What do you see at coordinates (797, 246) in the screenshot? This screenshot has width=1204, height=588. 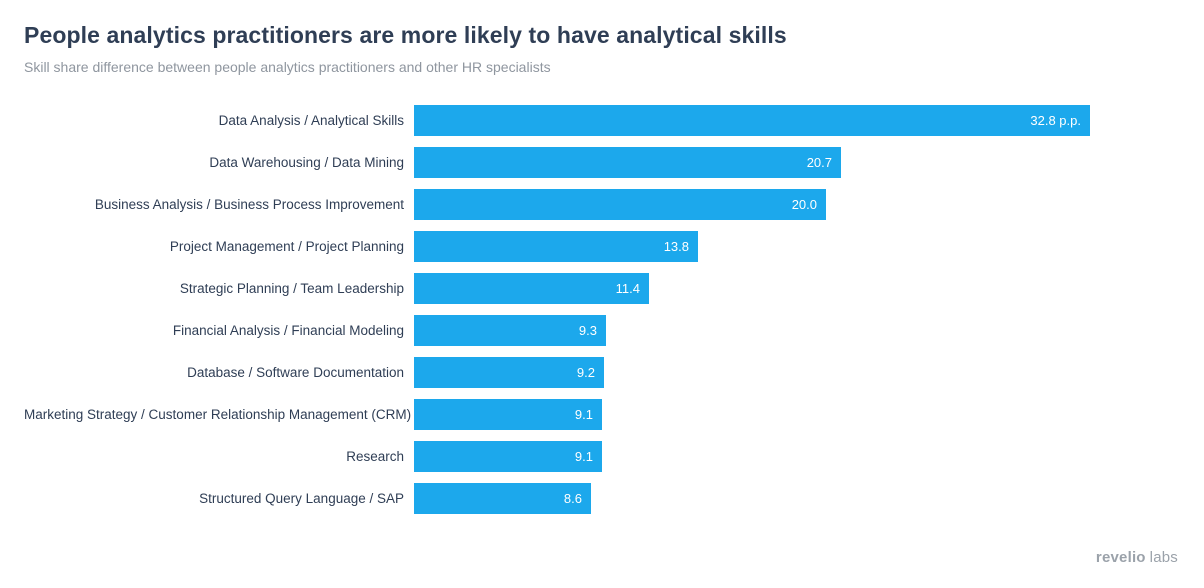 I see `bar-track: 13.8` at bounding box center [797, 246].